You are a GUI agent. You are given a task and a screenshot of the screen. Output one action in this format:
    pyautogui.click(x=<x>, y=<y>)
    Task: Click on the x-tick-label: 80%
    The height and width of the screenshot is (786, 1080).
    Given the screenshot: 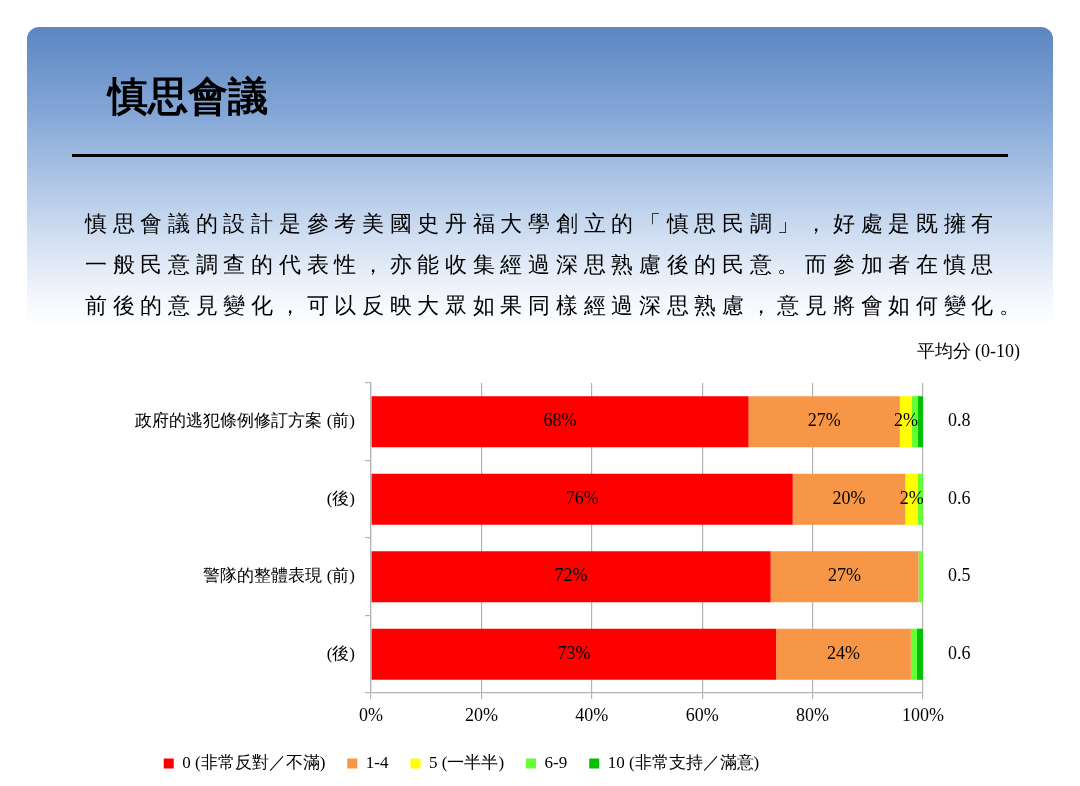 What is the action you would take?
    pyautogui.click(x=813, y=714)
    